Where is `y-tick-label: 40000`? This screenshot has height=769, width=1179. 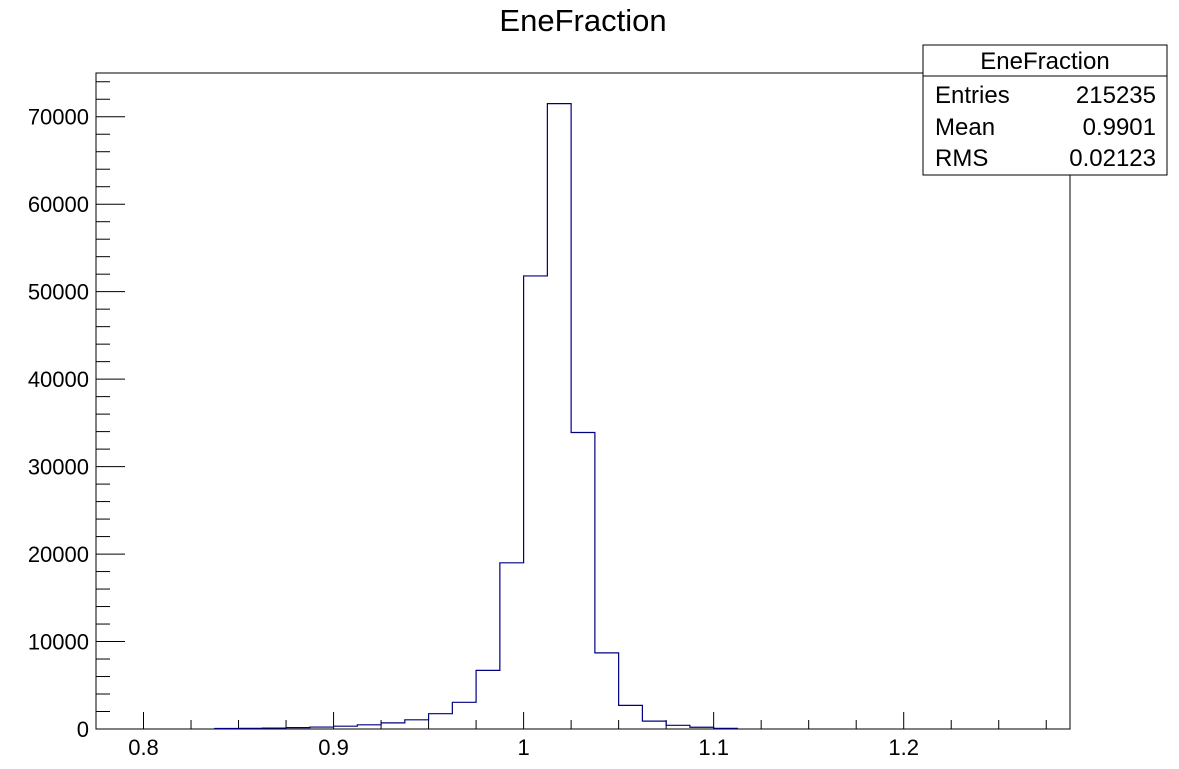
y-tick-label: 40000 is located at coordinates (58, 379).